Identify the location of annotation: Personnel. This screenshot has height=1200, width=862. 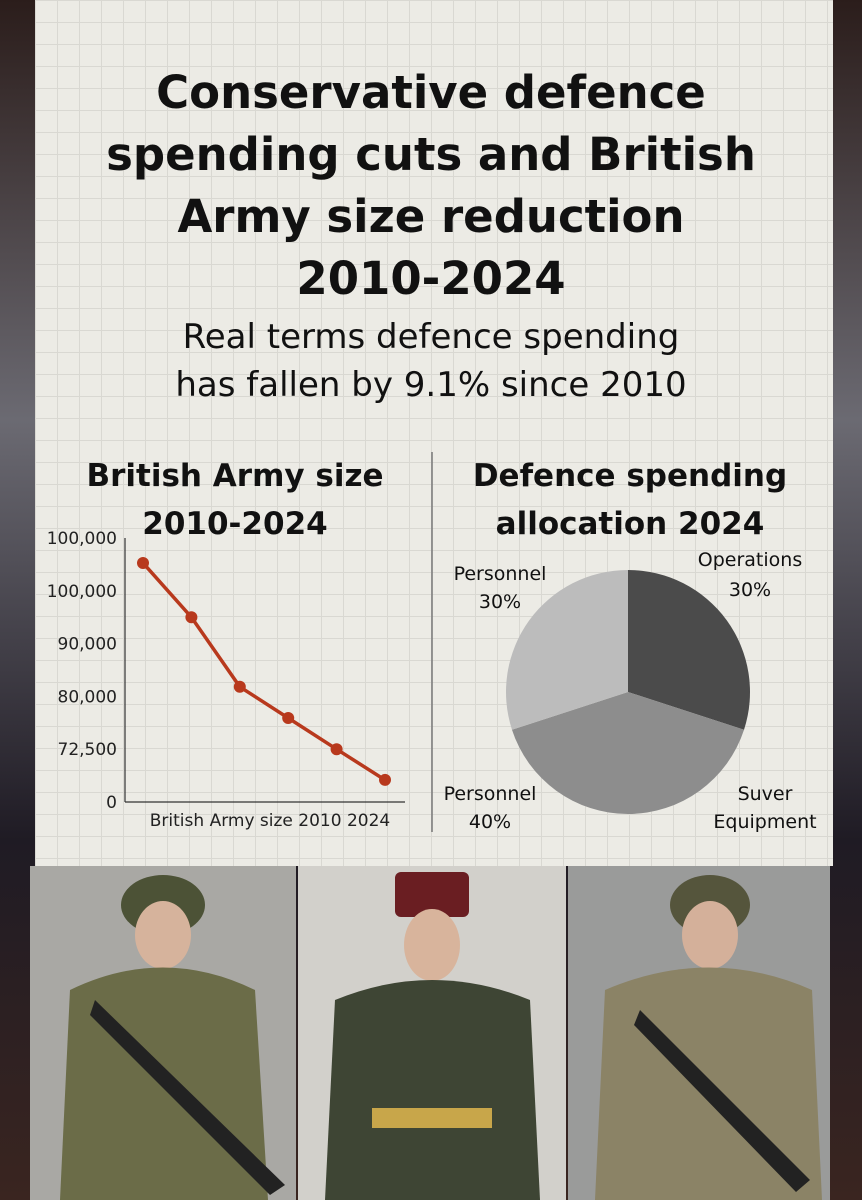
(490, 794).